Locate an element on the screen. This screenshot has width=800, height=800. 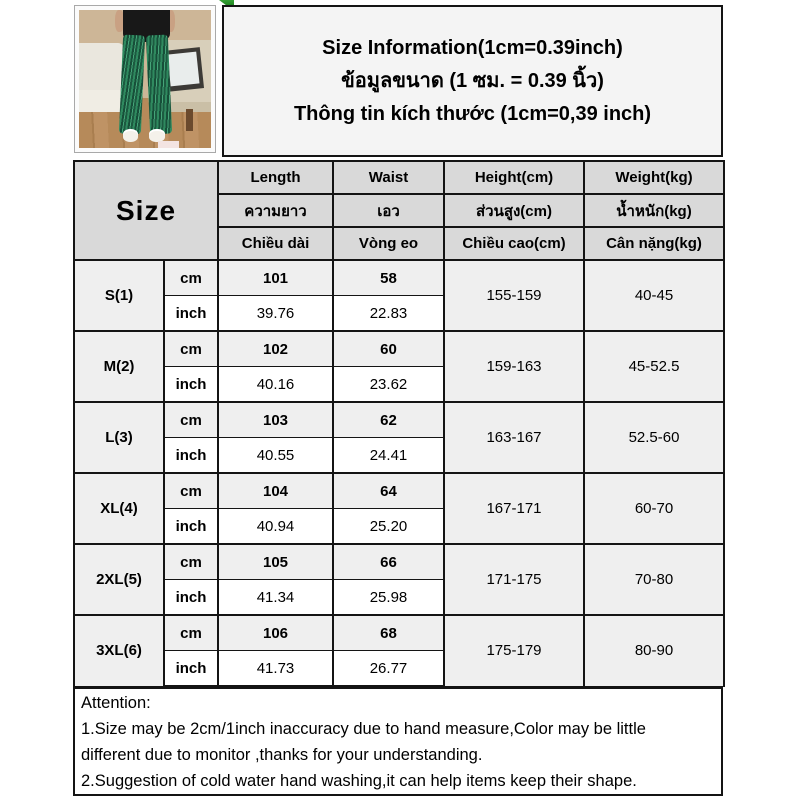
title-english: Size Information(1cm=0.39inch) is located at coordinates (472, 47).